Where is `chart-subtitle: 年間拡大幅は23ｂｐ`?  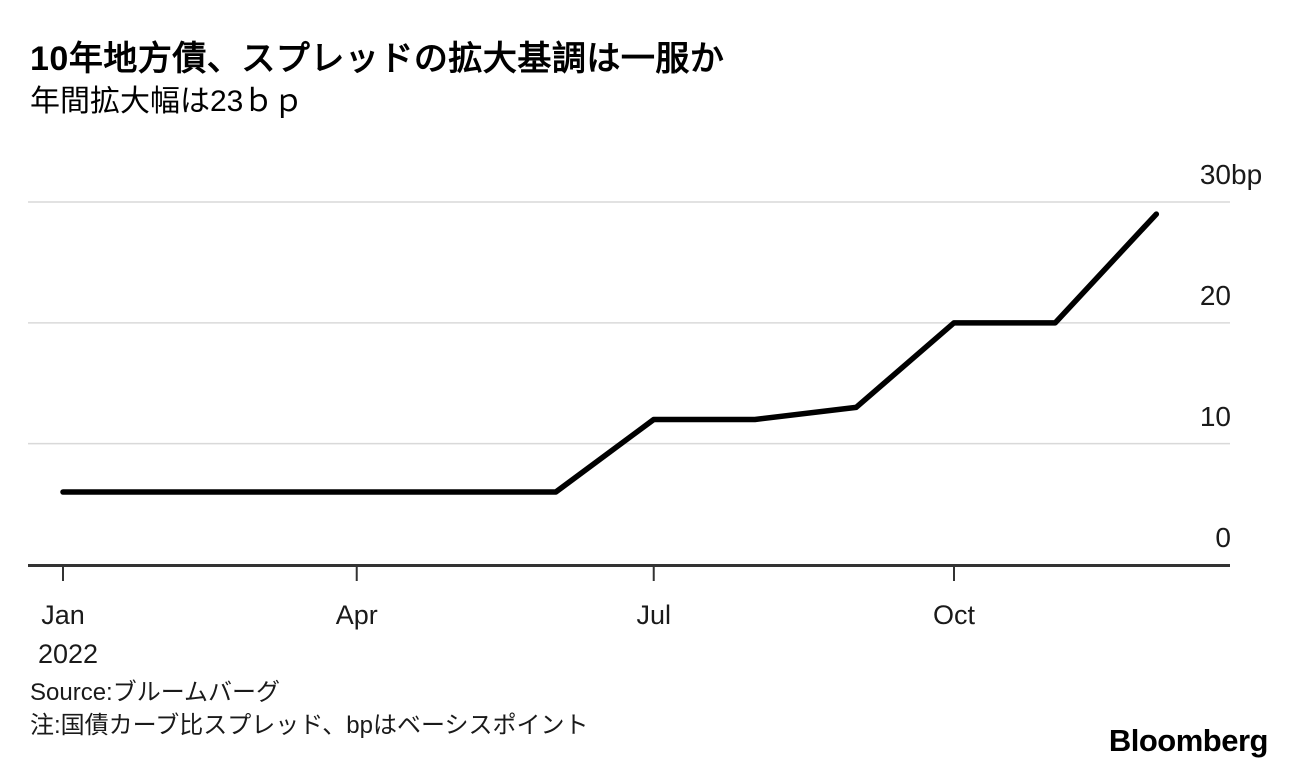
chart-subtitle: 年間拡大幅は23ｂｐ is located at coordinates (167, 101).